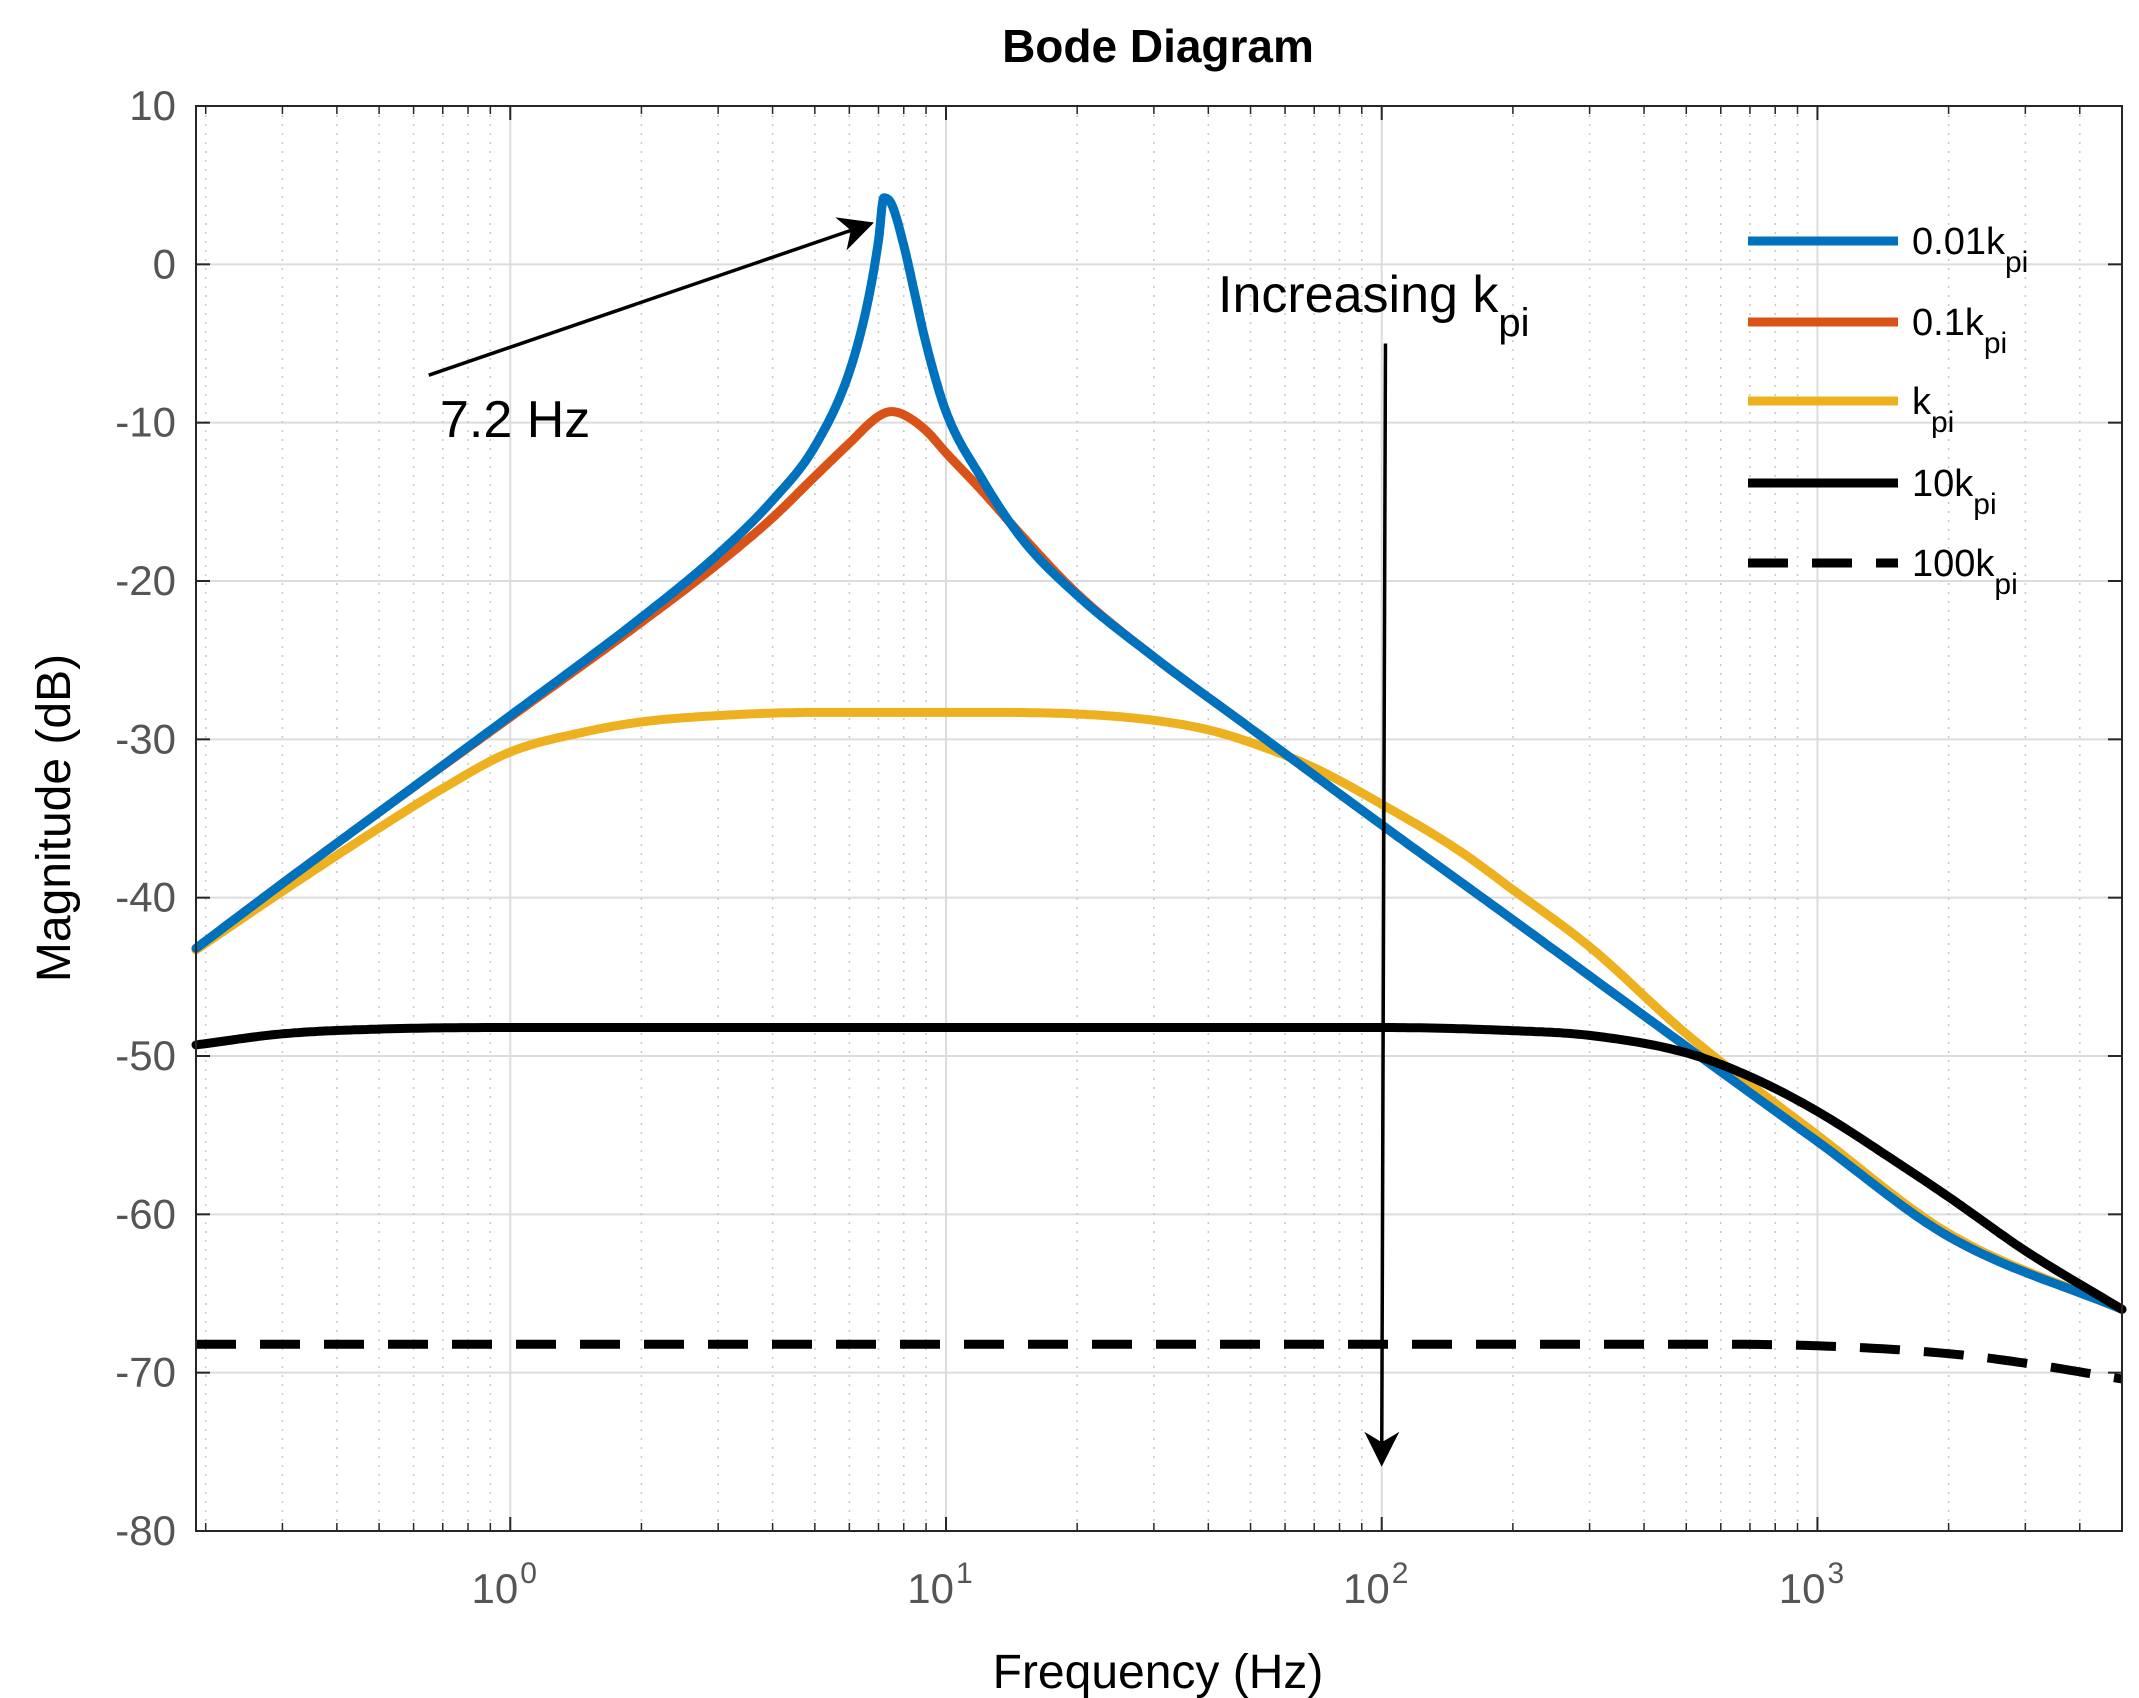 The width and height of the screenshot is (2139, 1698). I want to click on annotation-text-peak: 7.2 Hz, so click(515, 420).